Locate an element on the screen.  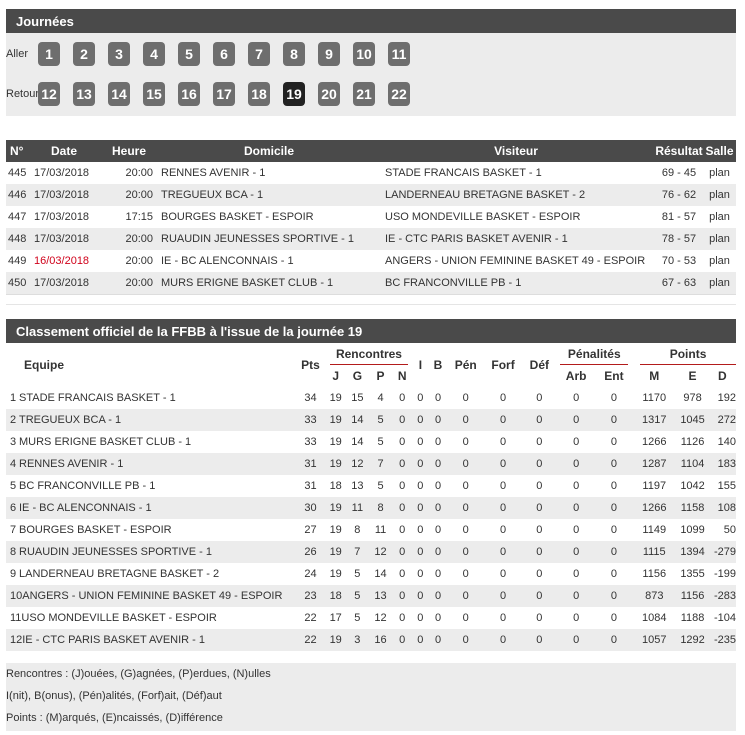
team-name: MURS ERIGNE BASKET CLUB - 1 is located at coordinates (105, 442).